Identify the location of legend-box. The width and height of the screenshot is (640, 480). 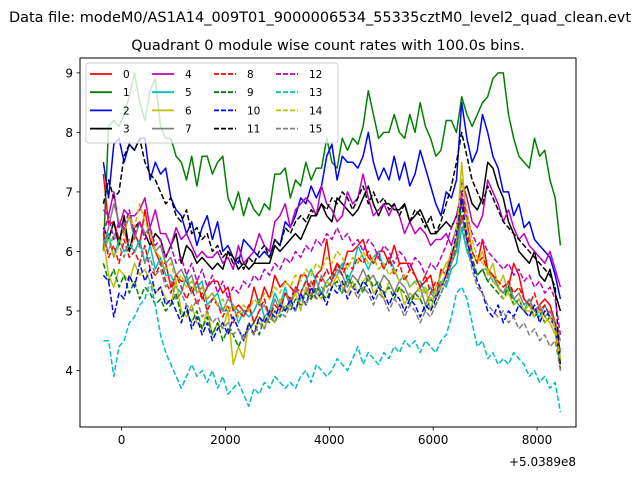
(212, 103).